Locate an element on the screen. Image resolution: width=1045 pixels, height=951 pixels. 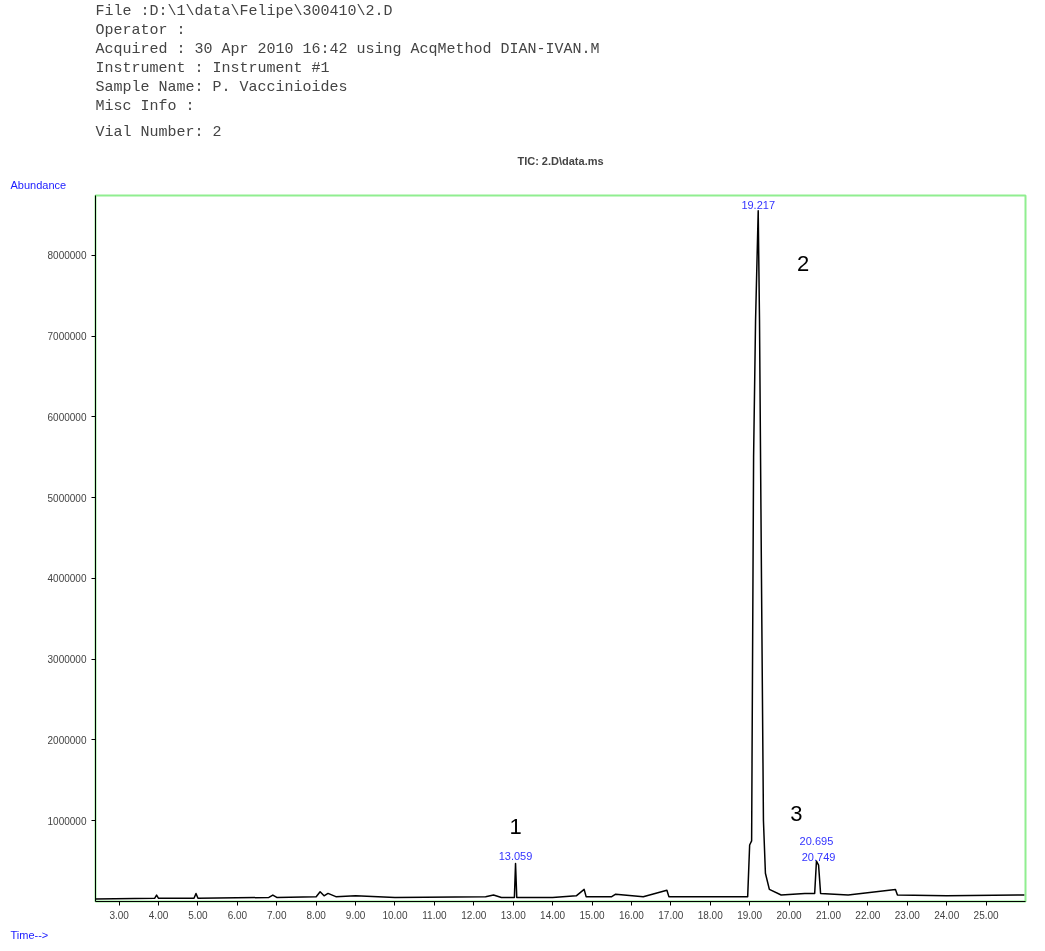
annotation: 13.059 is located at coordinates (515, 855).